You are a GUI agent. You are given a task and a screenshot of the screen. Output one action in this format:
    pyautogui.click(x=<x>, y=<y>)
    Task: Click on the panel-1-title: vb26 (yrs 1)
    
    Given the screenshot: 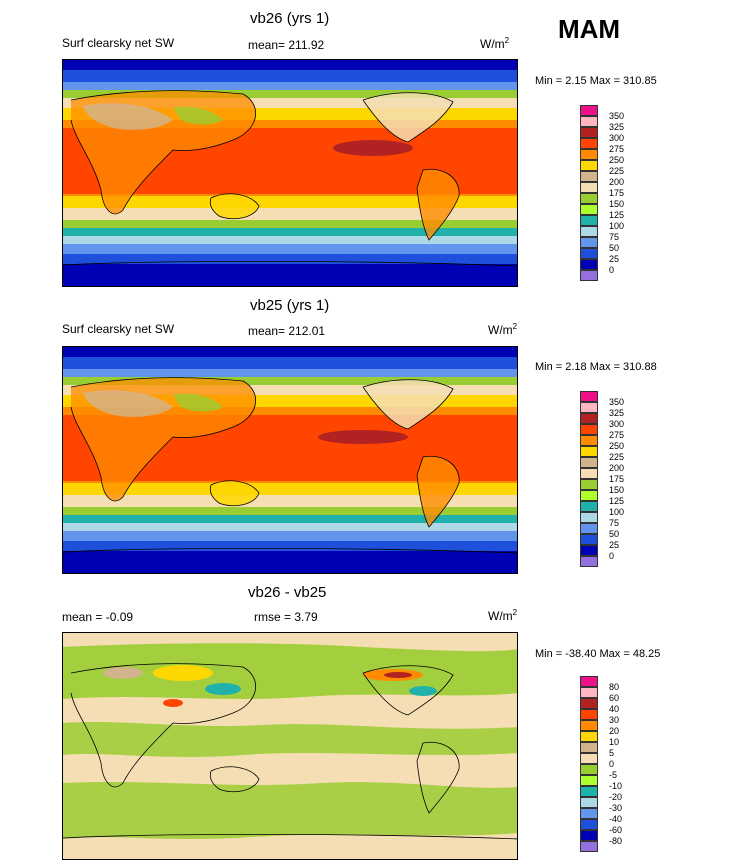 What is the action you would take?
    pyautogui.click(x=290, y=18)
    